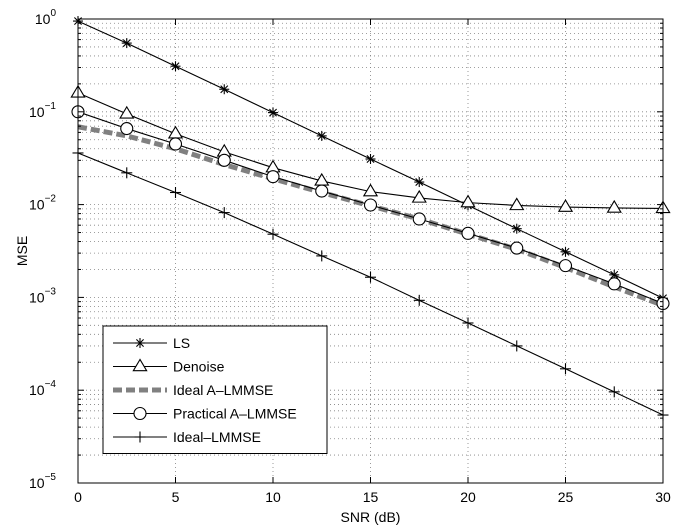  I want to click on y-tick-label: 10⁻³, so click(42, 295).